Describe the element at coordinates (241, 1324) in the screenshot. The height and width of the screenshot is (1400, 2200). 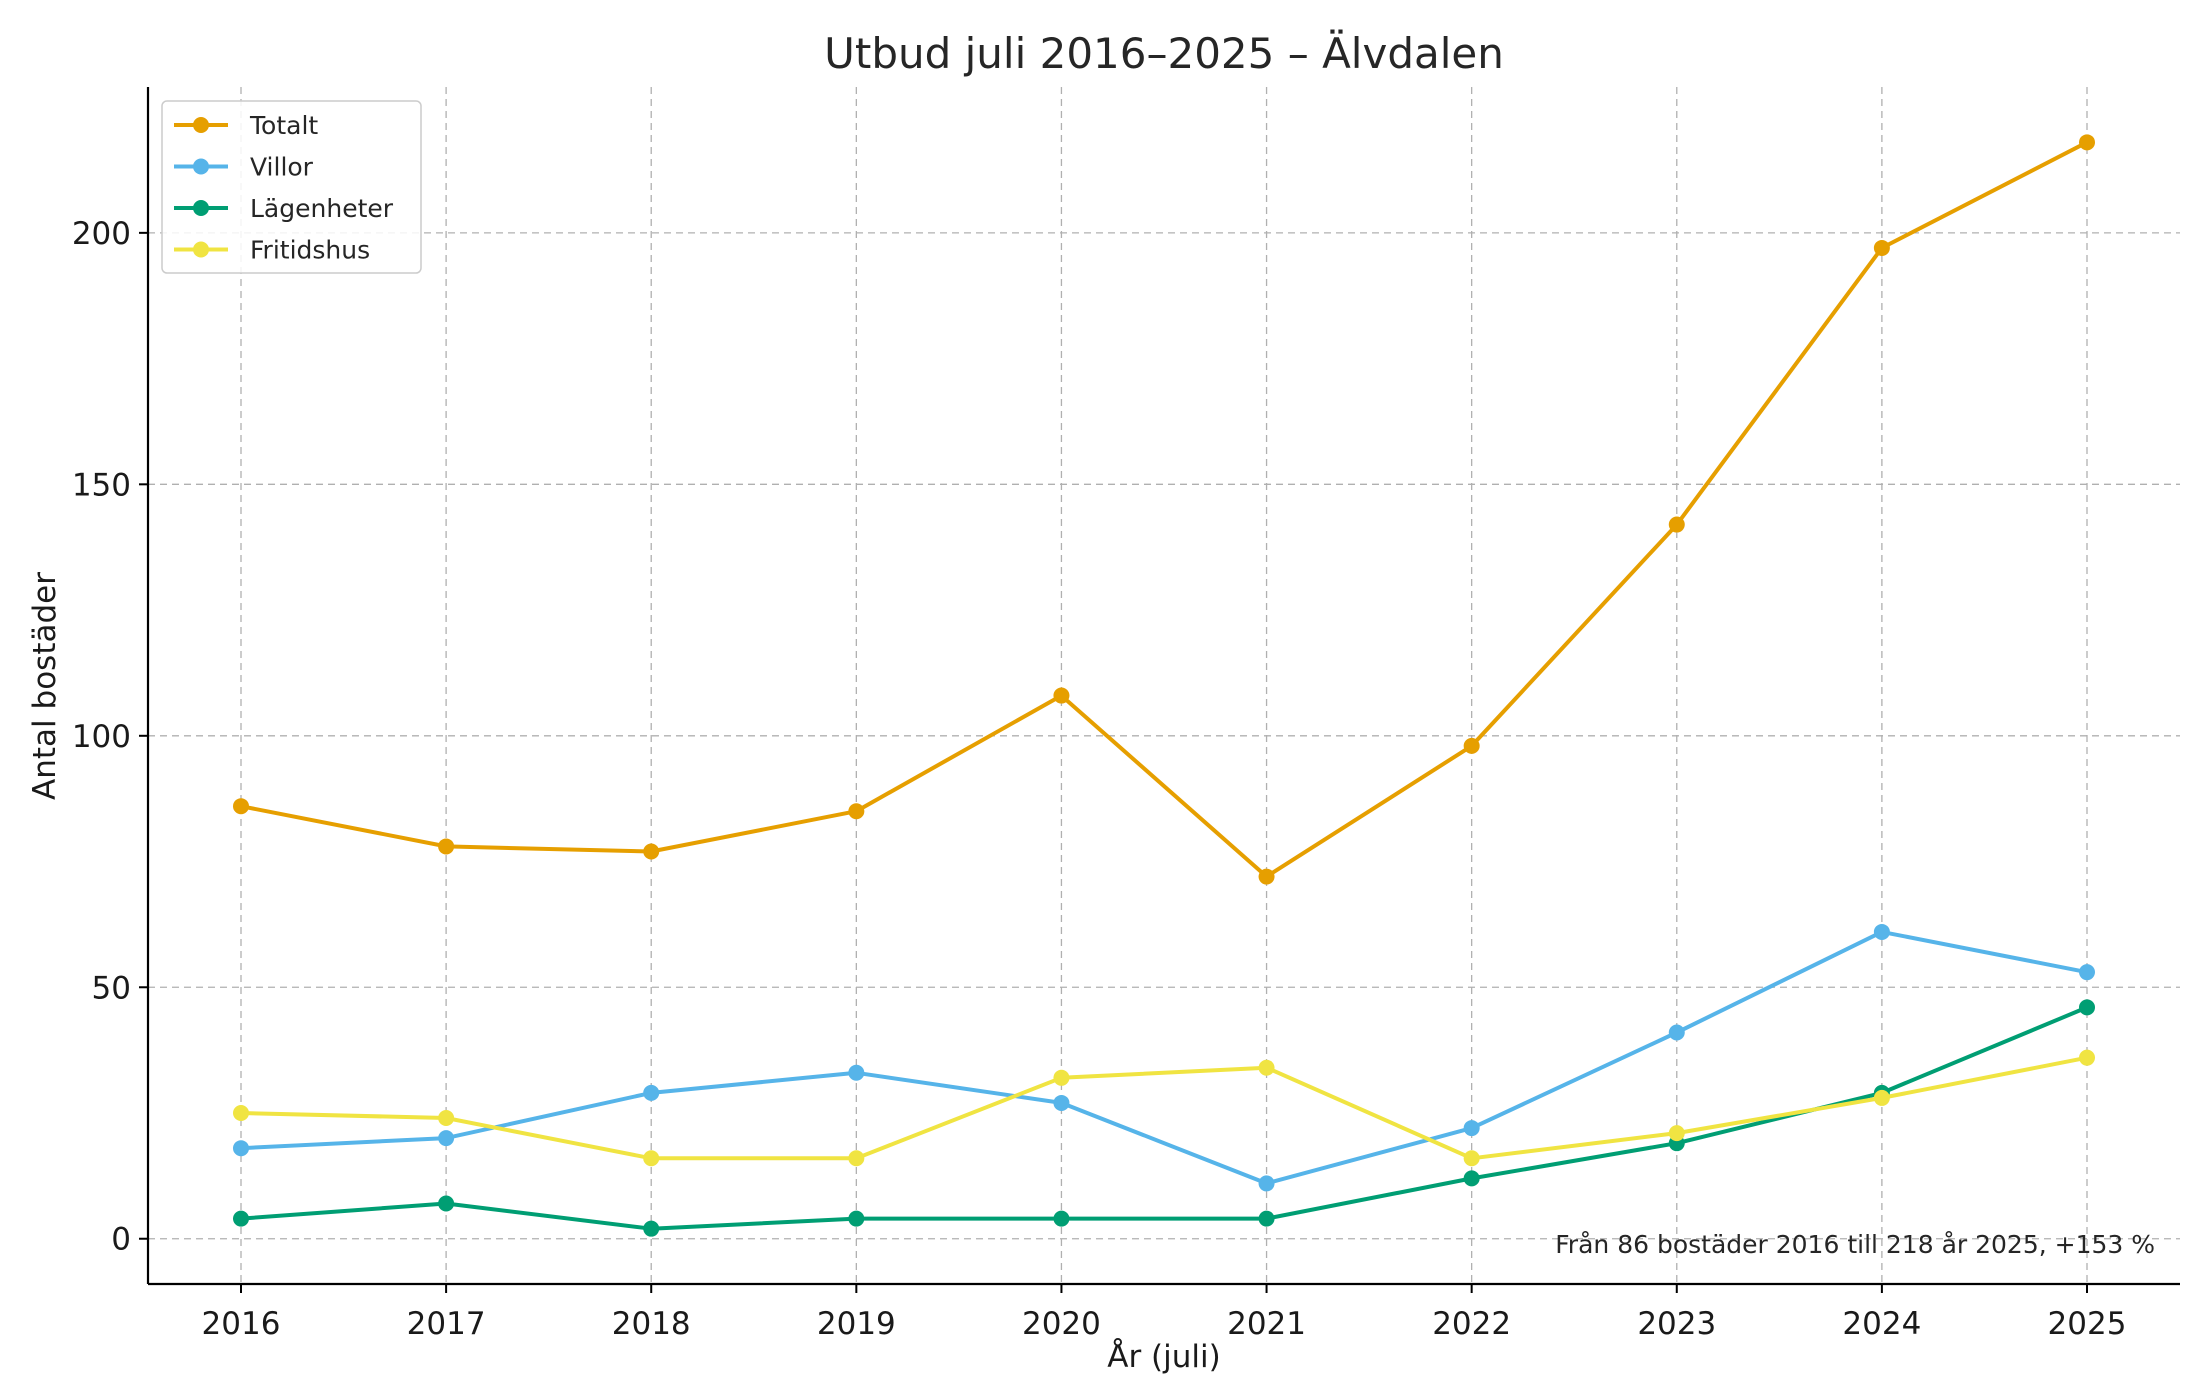
I see `x-tick-label: 2016` at that location.